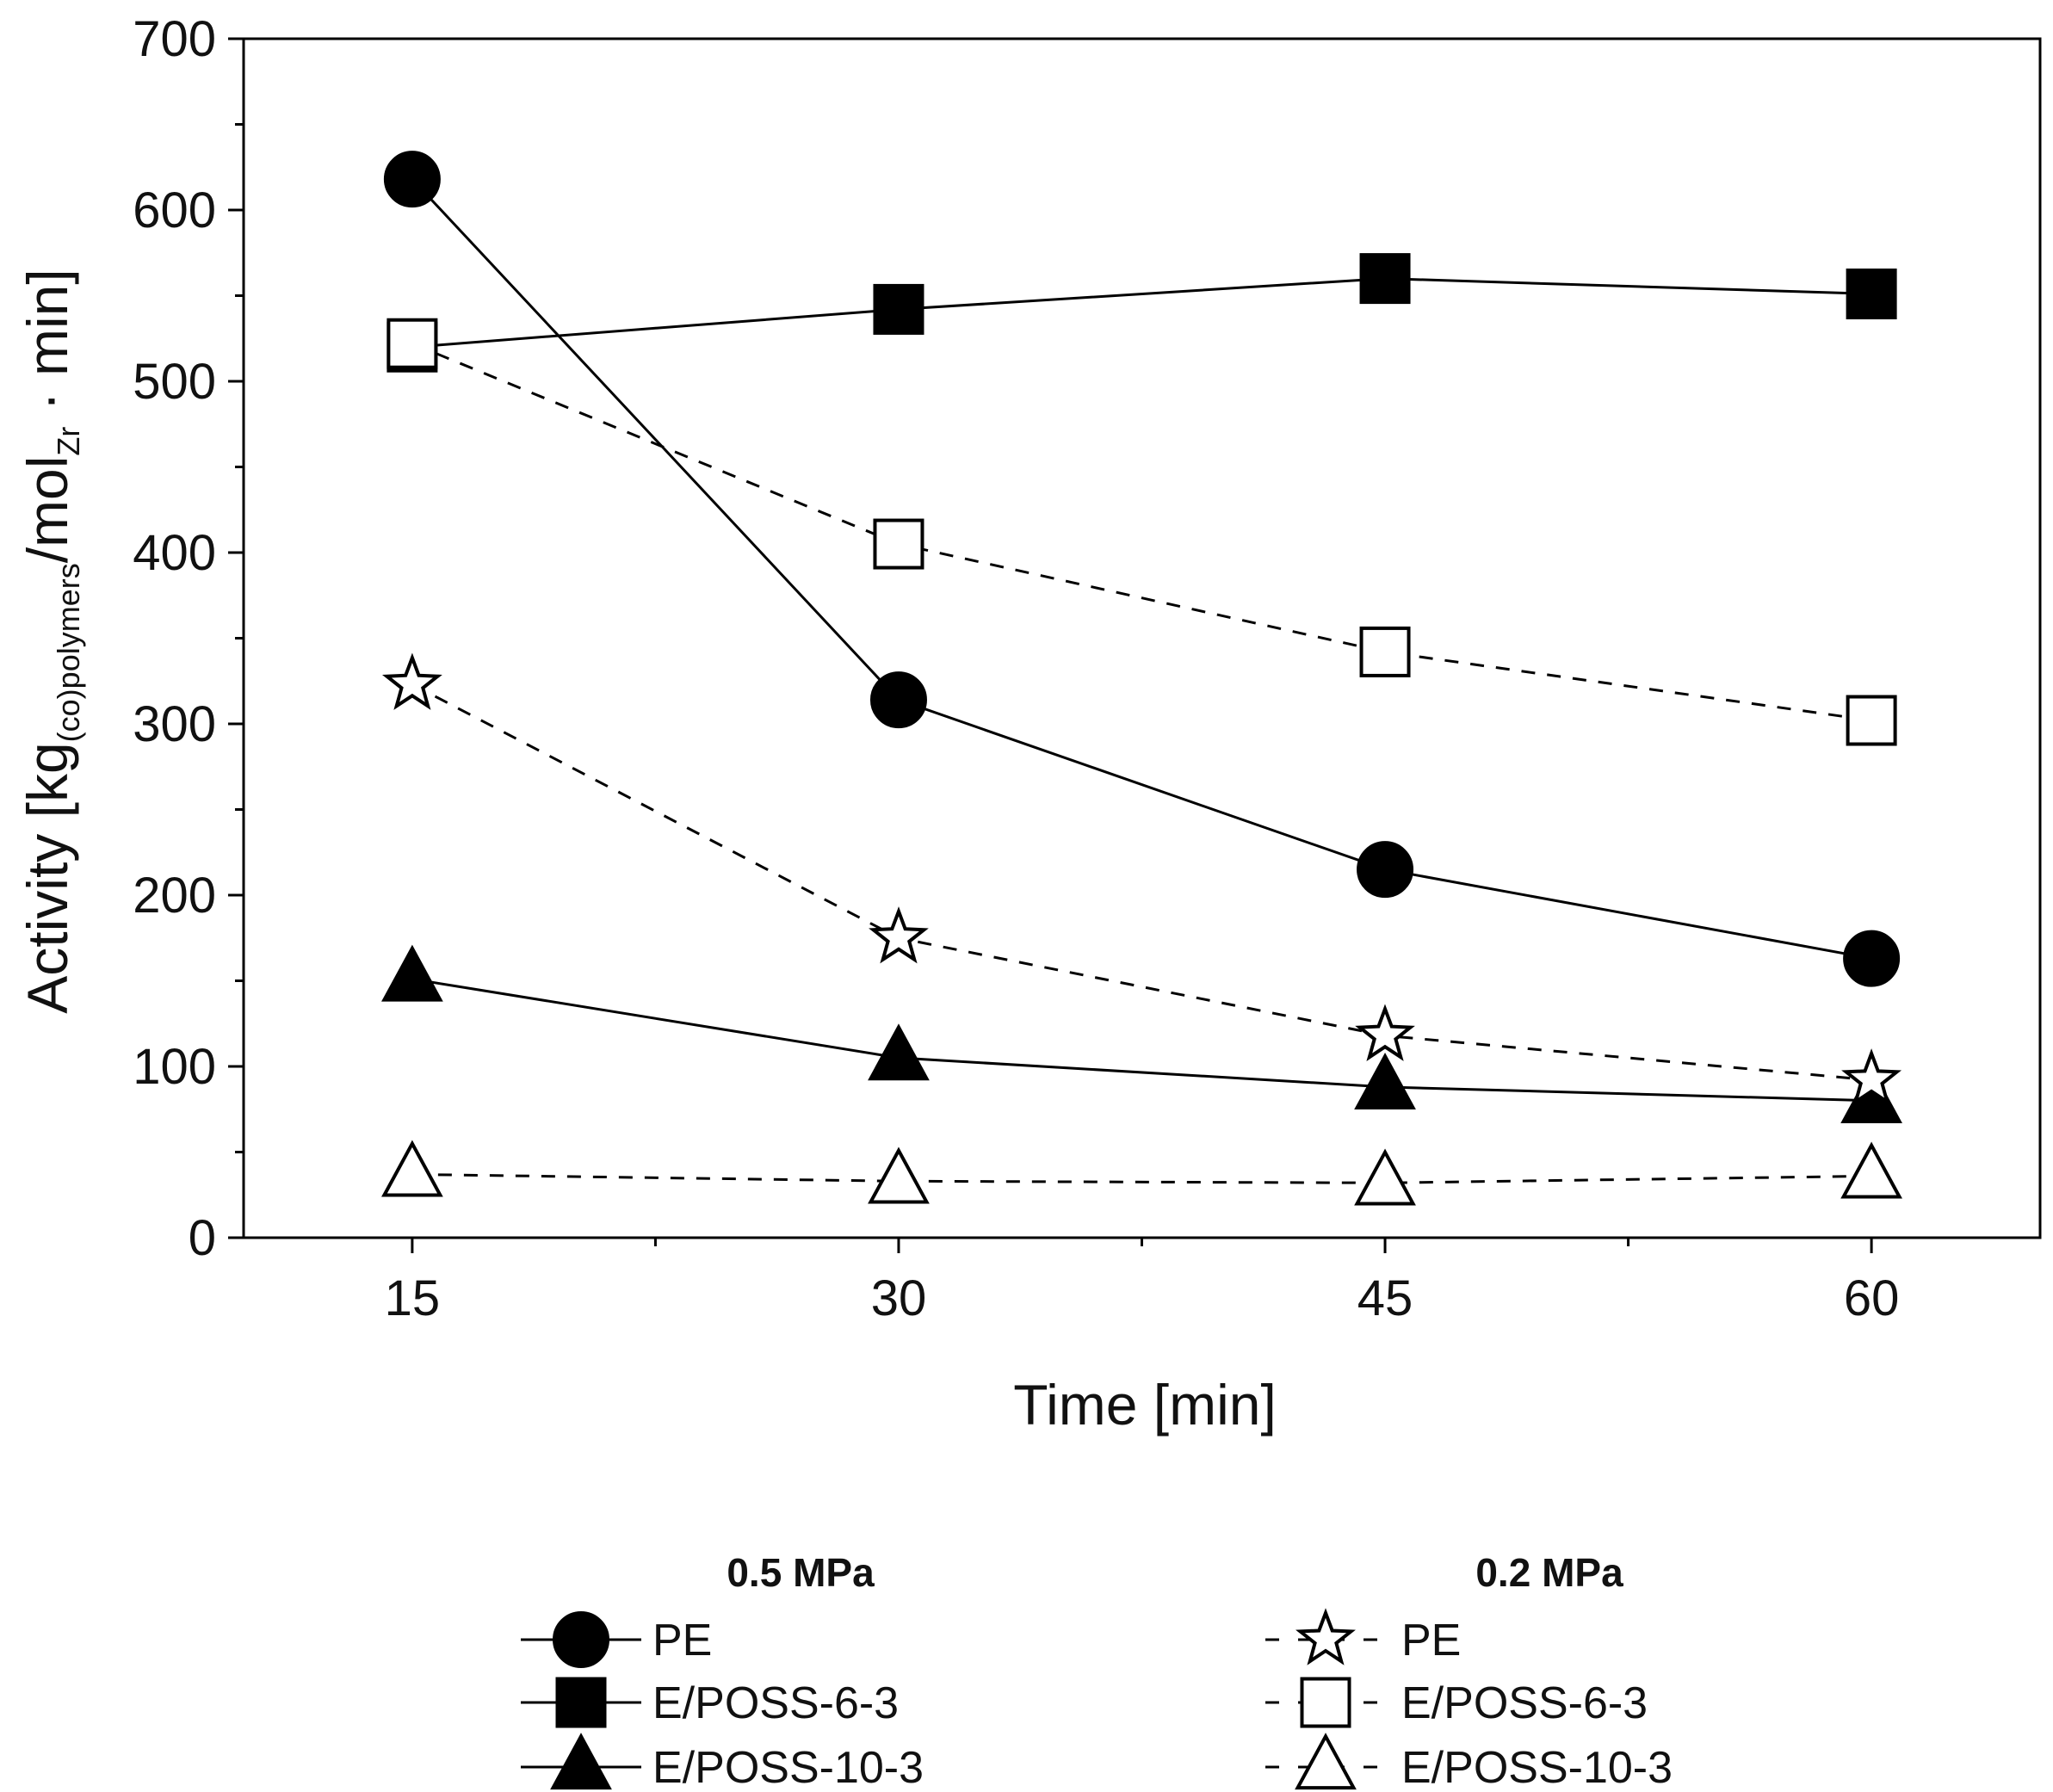 Image resolution: width=2053 pixels, height=1792 pixels. Describe the element at coordinates (1145, 1405) in the screenshot. I see `x-axis-title: Time [min]` at that location.